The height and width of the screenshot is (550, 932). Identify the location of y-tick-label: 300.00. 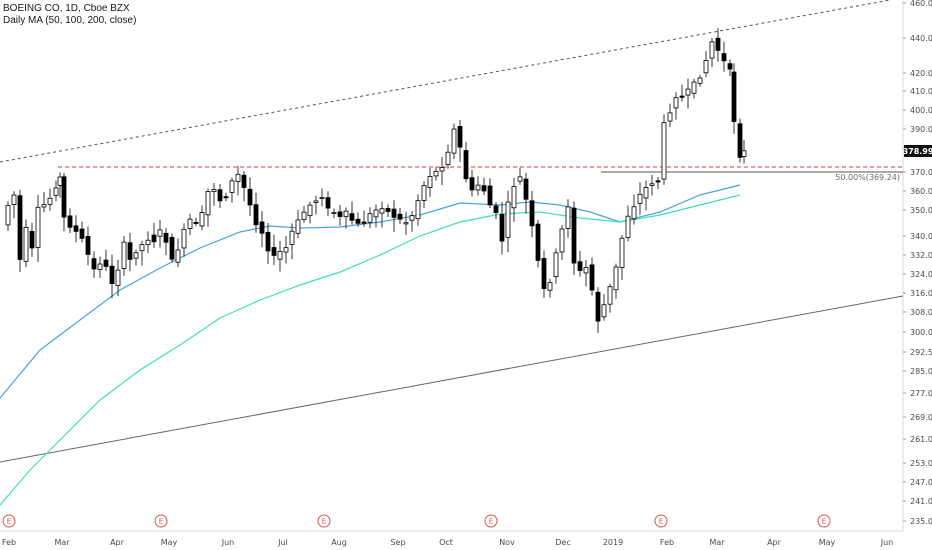
(921, 332).